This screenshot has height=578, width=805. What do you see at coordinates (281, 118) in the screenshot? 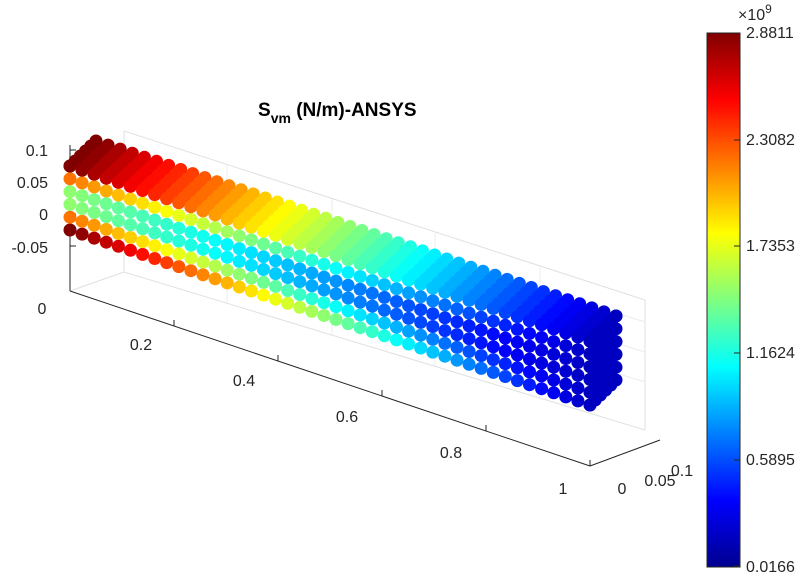
I see `chart-title-subscript: vm` at bounding box center [281, 118].